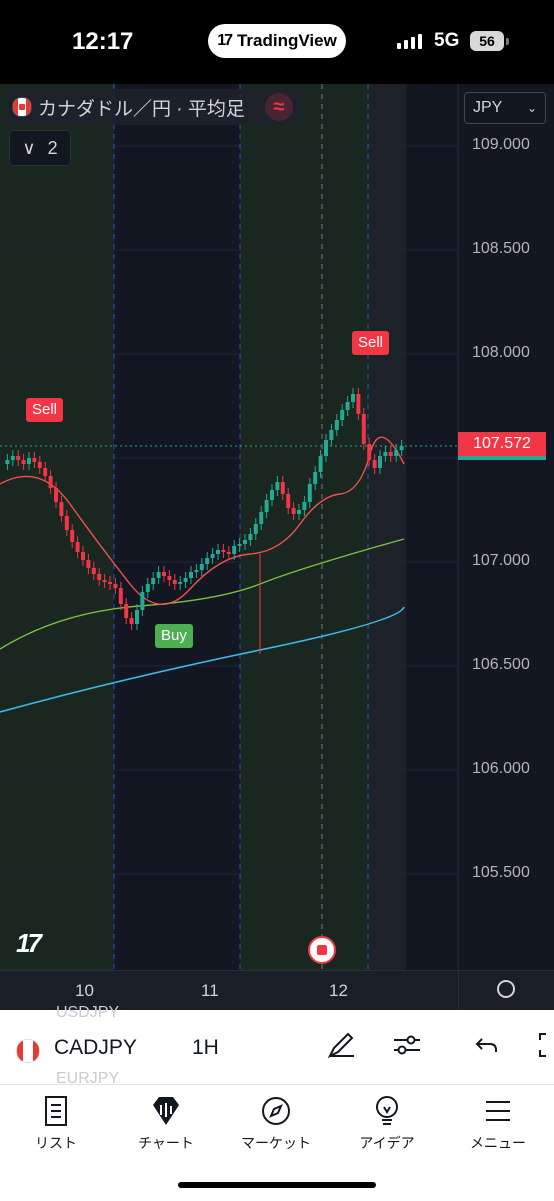 Image resolution: width=554 pixels, height=1201 pixels. I want to click on tradingview-logo-icon: 17, so click(225, 40).